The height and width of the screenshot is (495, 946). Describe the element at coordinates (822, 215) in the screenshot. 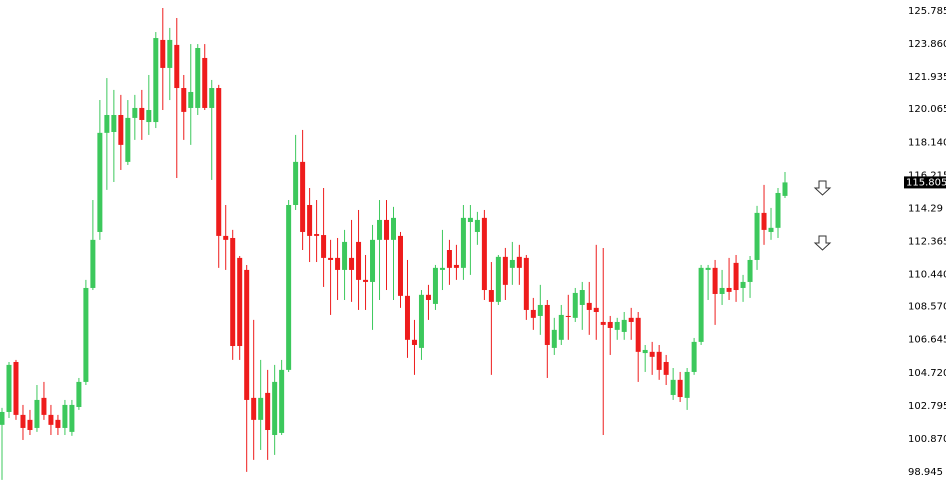

I see `arrow-down` at that location.